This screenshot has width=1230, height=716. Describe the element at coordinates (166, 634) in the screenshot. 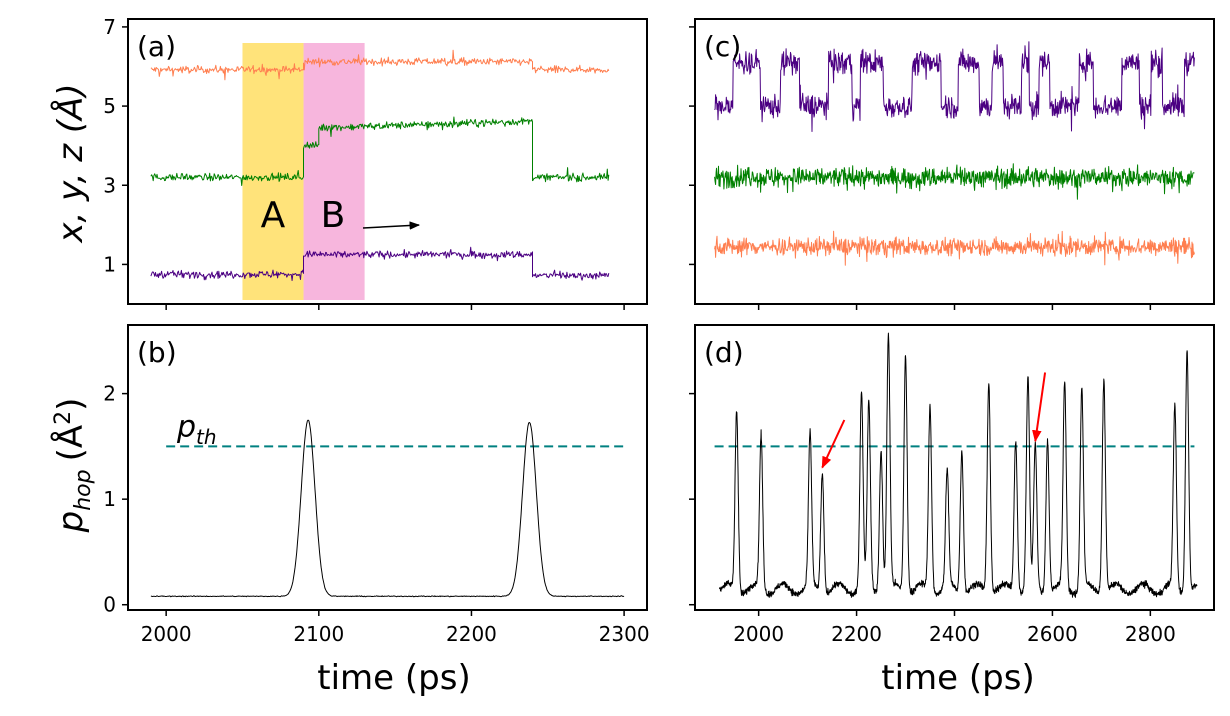

I see `panel-b-xtick-label: 2000` at that location.